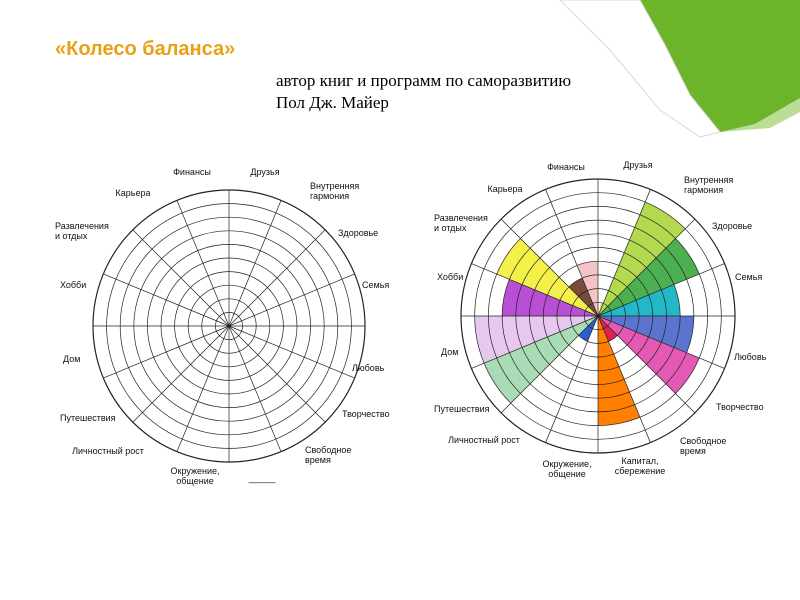 The image size is (800, 600). Describe the element at coordinates (639, 300) in the screenshot. I see `sector-fill-здоровье` at that location.